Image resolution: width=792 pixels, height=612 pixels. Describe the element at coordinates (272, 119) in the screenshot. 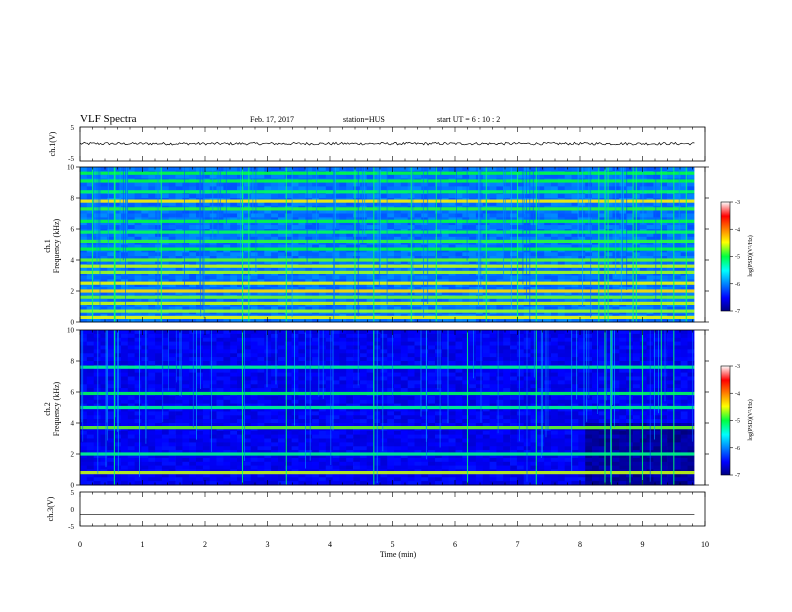

I see `date-label: Feb. 17, 2017` at that location.